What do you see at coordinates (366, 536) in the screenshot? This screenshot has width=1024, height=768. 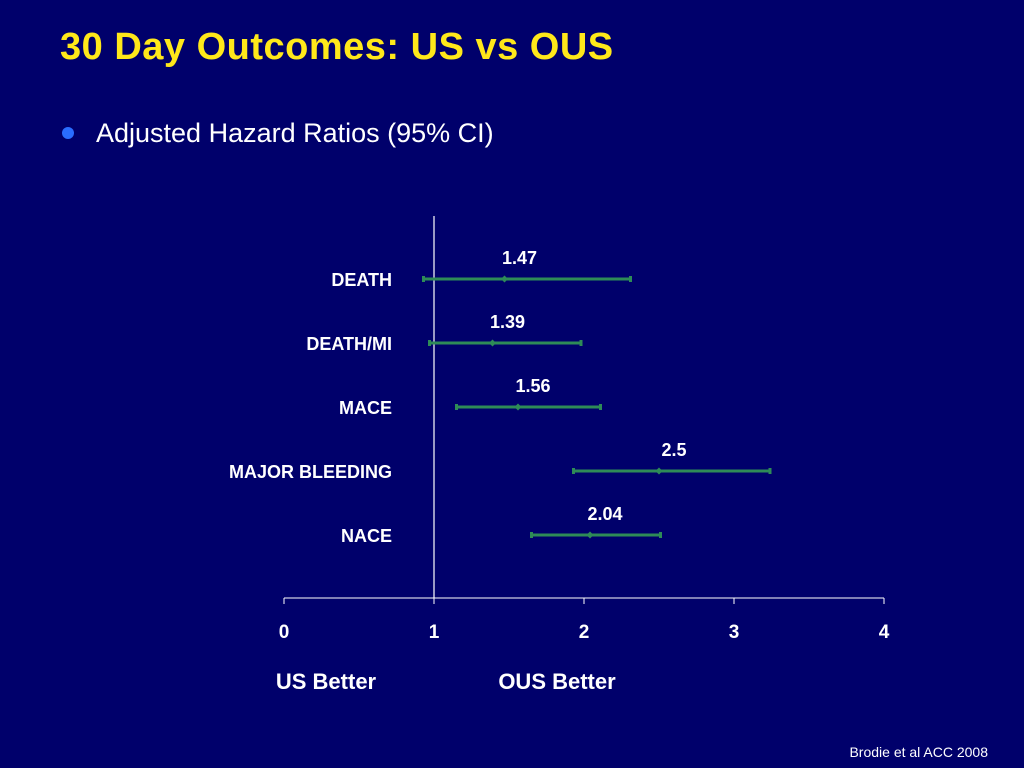 I see `category-label: NACE` at bounding box center [366, 536].